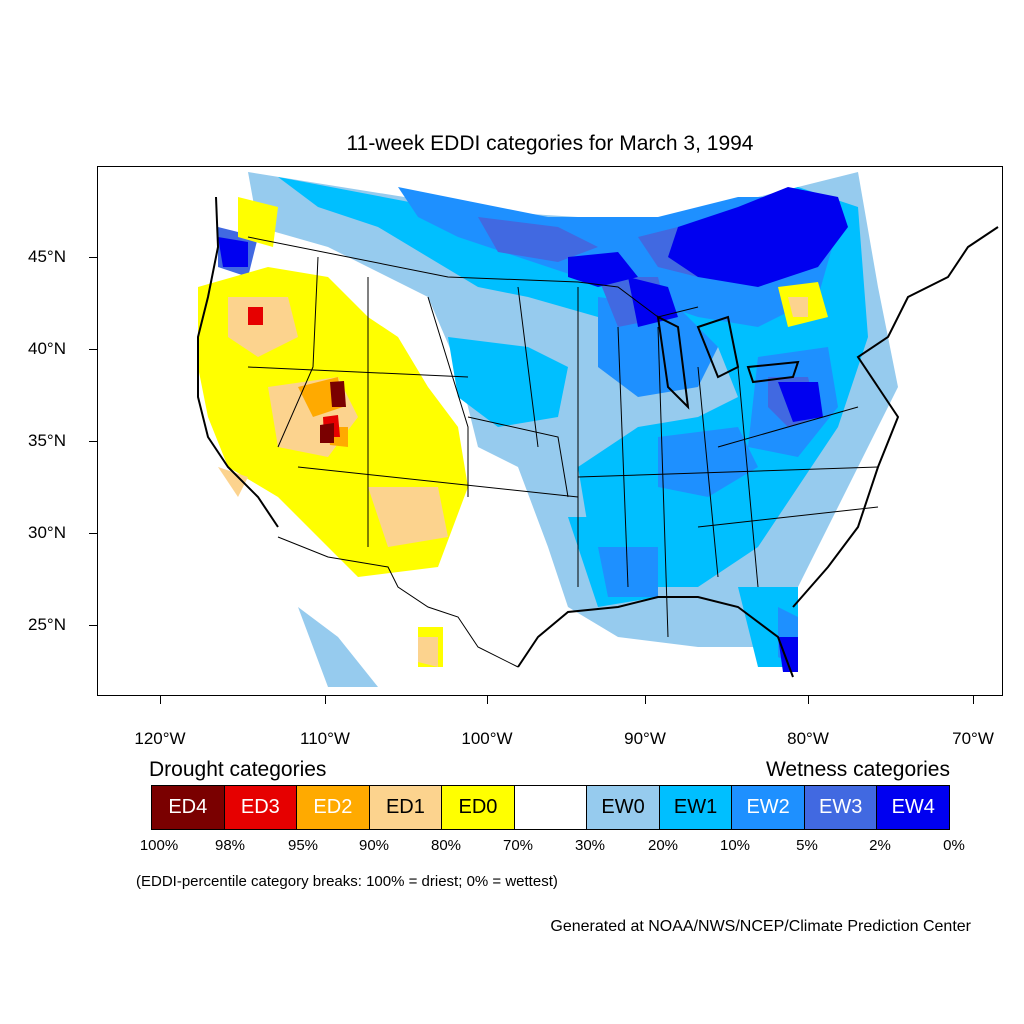  What do you see at coordinates (913, 807) in the screenshot?
I see `legend-ew4: EW4` at bounding box center [913, 807].